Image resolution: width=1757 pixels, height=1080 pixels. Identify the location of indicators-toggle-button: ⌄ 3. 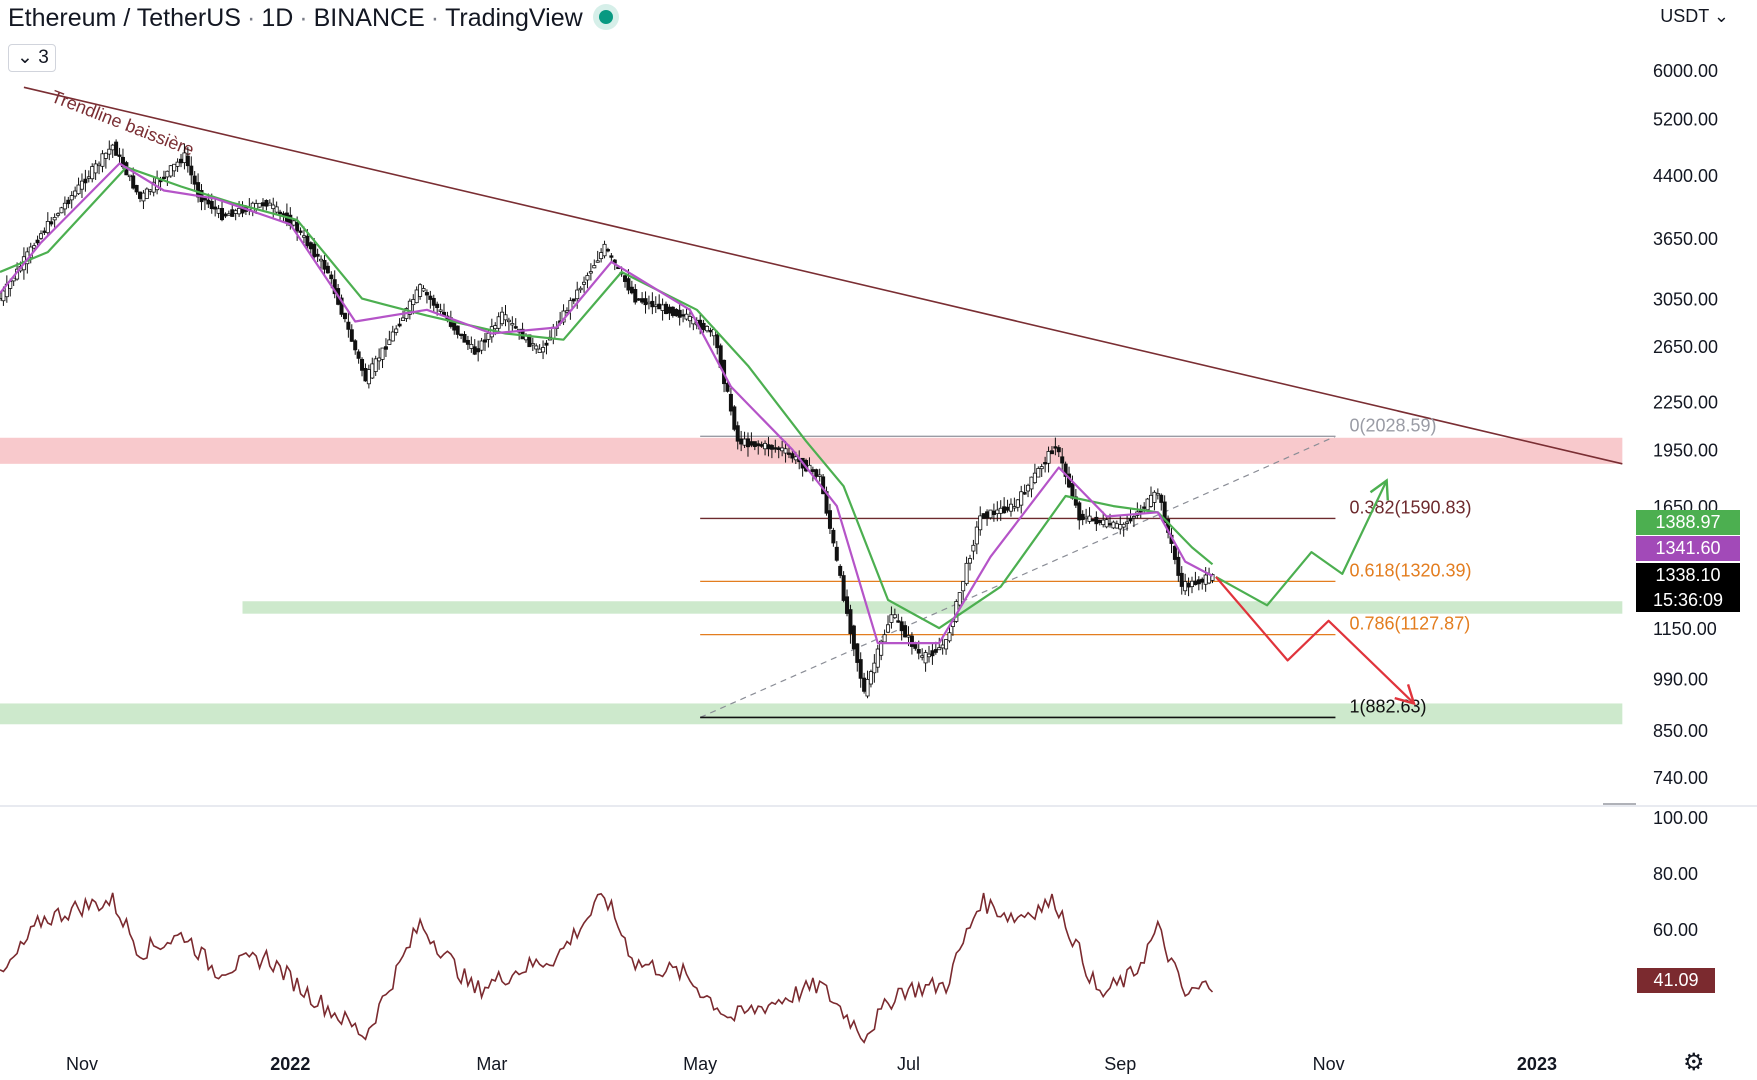
(32, 58).